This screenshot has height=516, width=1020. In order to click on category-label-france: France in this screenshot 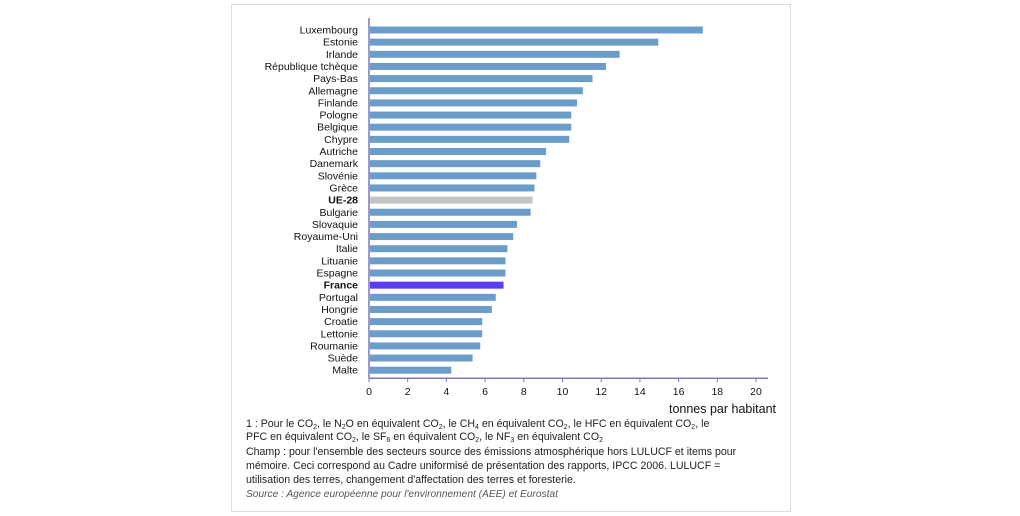, I will do `click(341, 286)`.